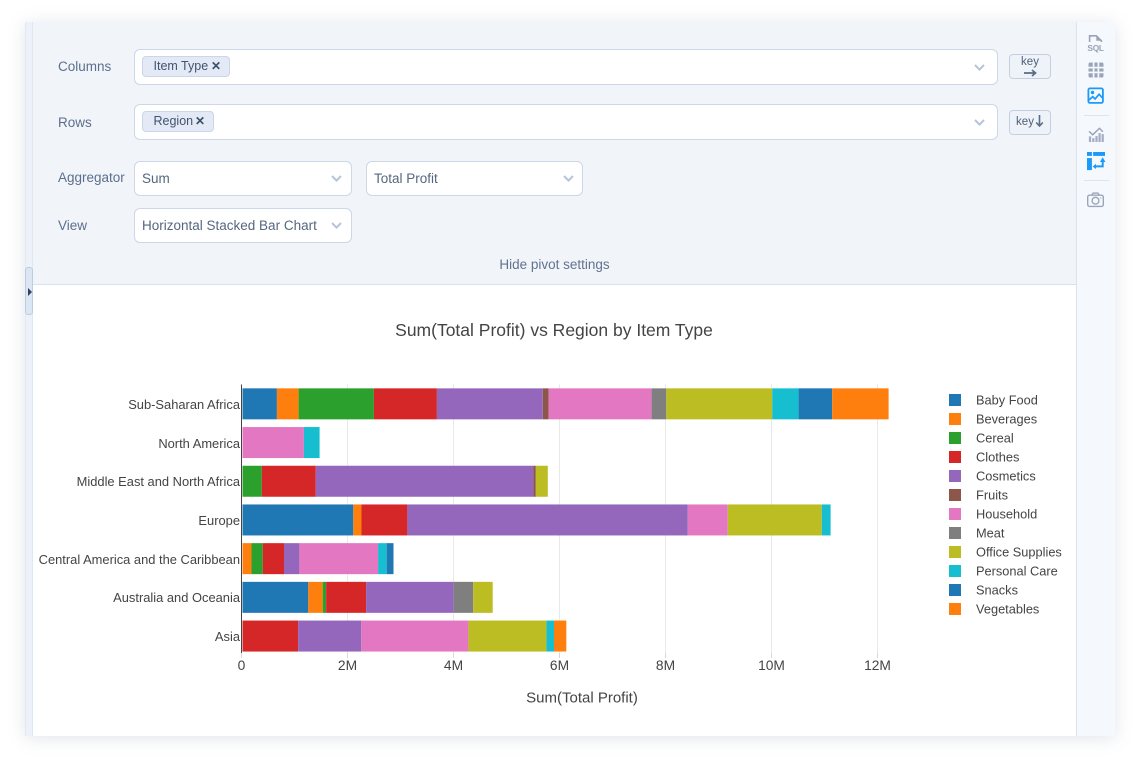 The width and height of the screenshot is (1140, 761). What do you see at coordinates (177, 597) in the screenshot?
I see `svg-text: Australia and Oceania` at bounding box center [177, 597].